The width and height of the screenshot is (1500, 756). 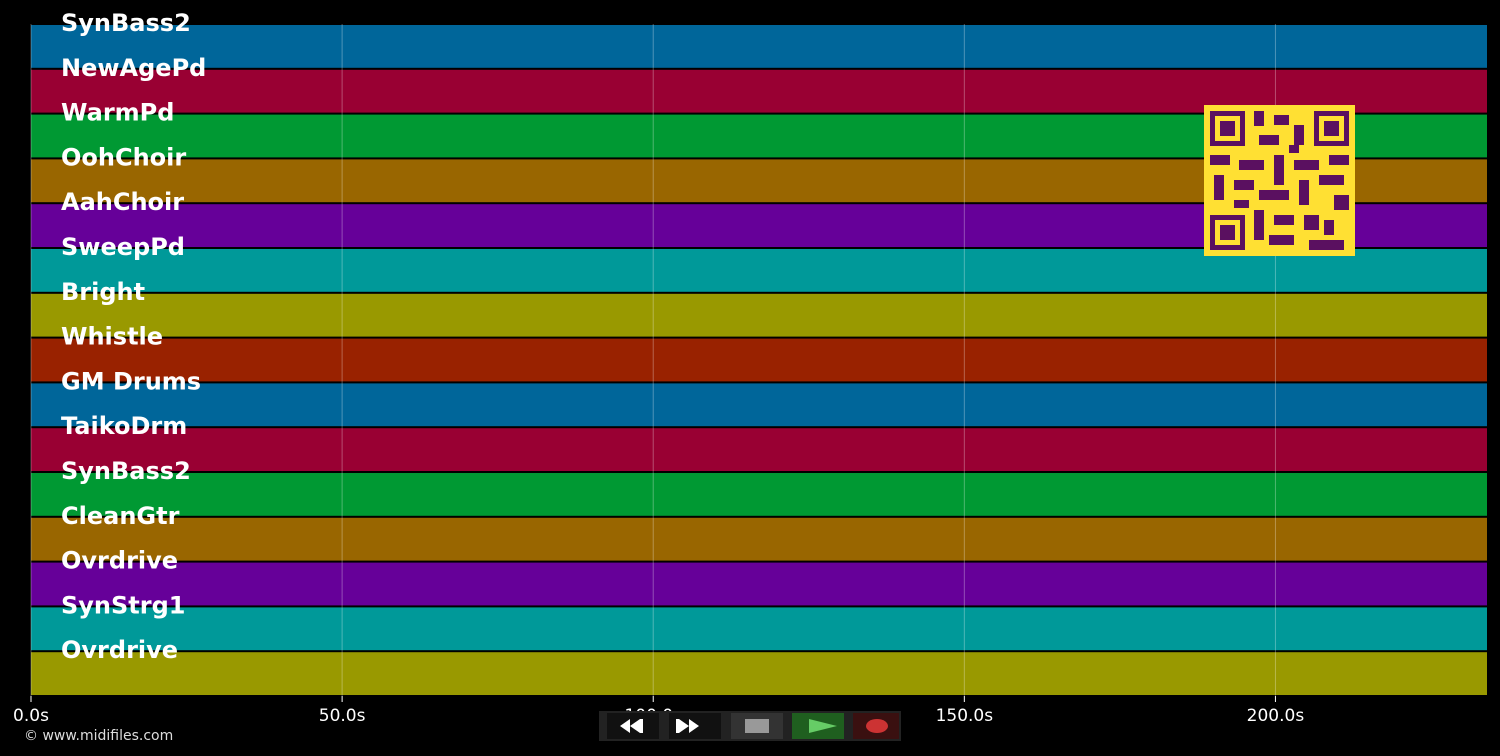 What do you see at coordinates (965, 716) in the screenshot?
I see `tick-label: 150.0s` at bounding box center [965, 716].